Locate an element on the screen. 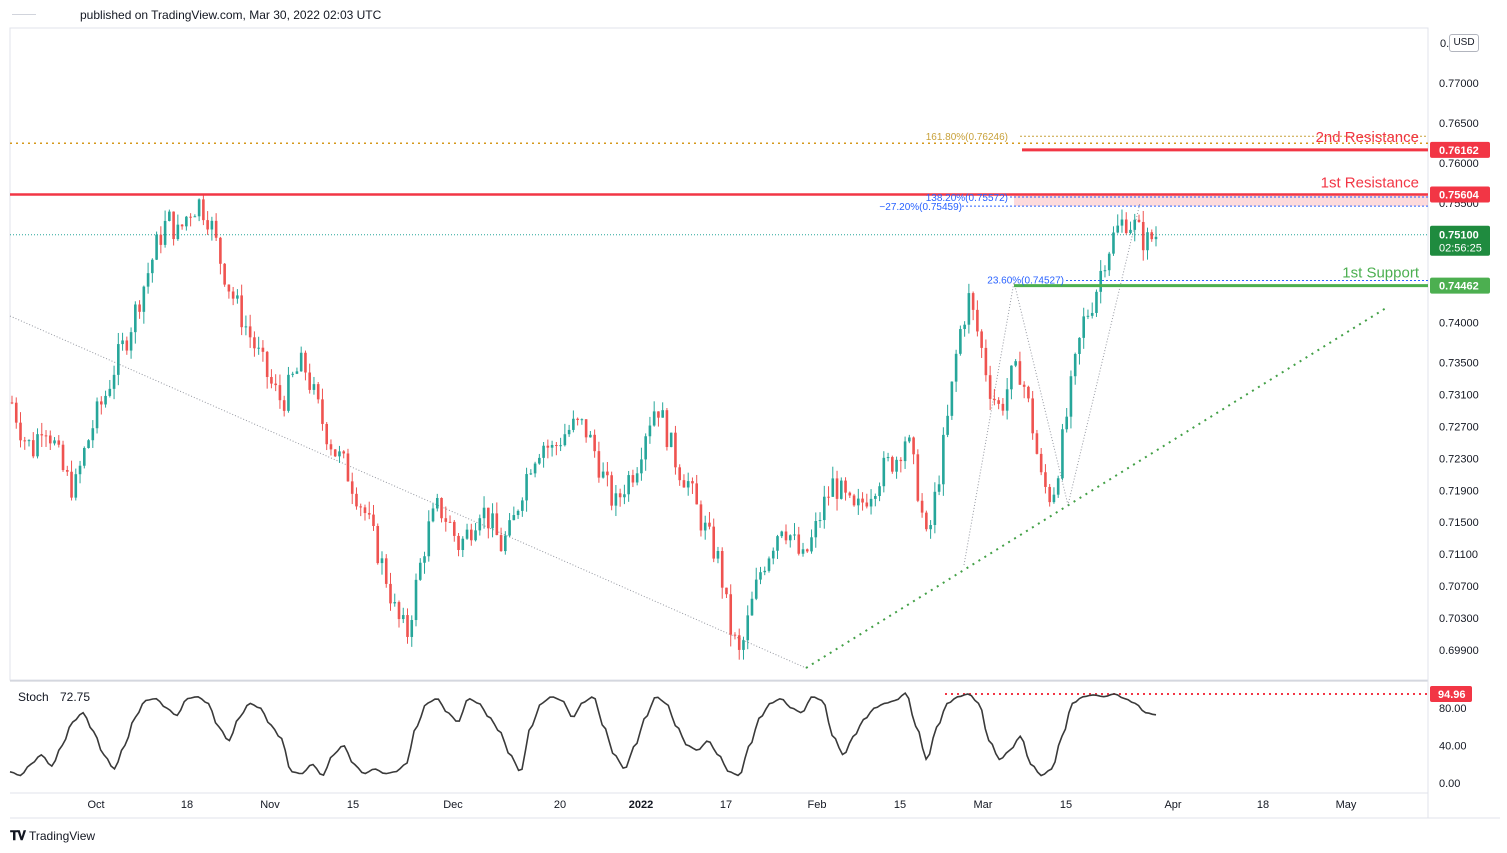 The width and height of the screenshot is (1507, 853). time-tick-label: 18 is located at coordinates (1263, 805).